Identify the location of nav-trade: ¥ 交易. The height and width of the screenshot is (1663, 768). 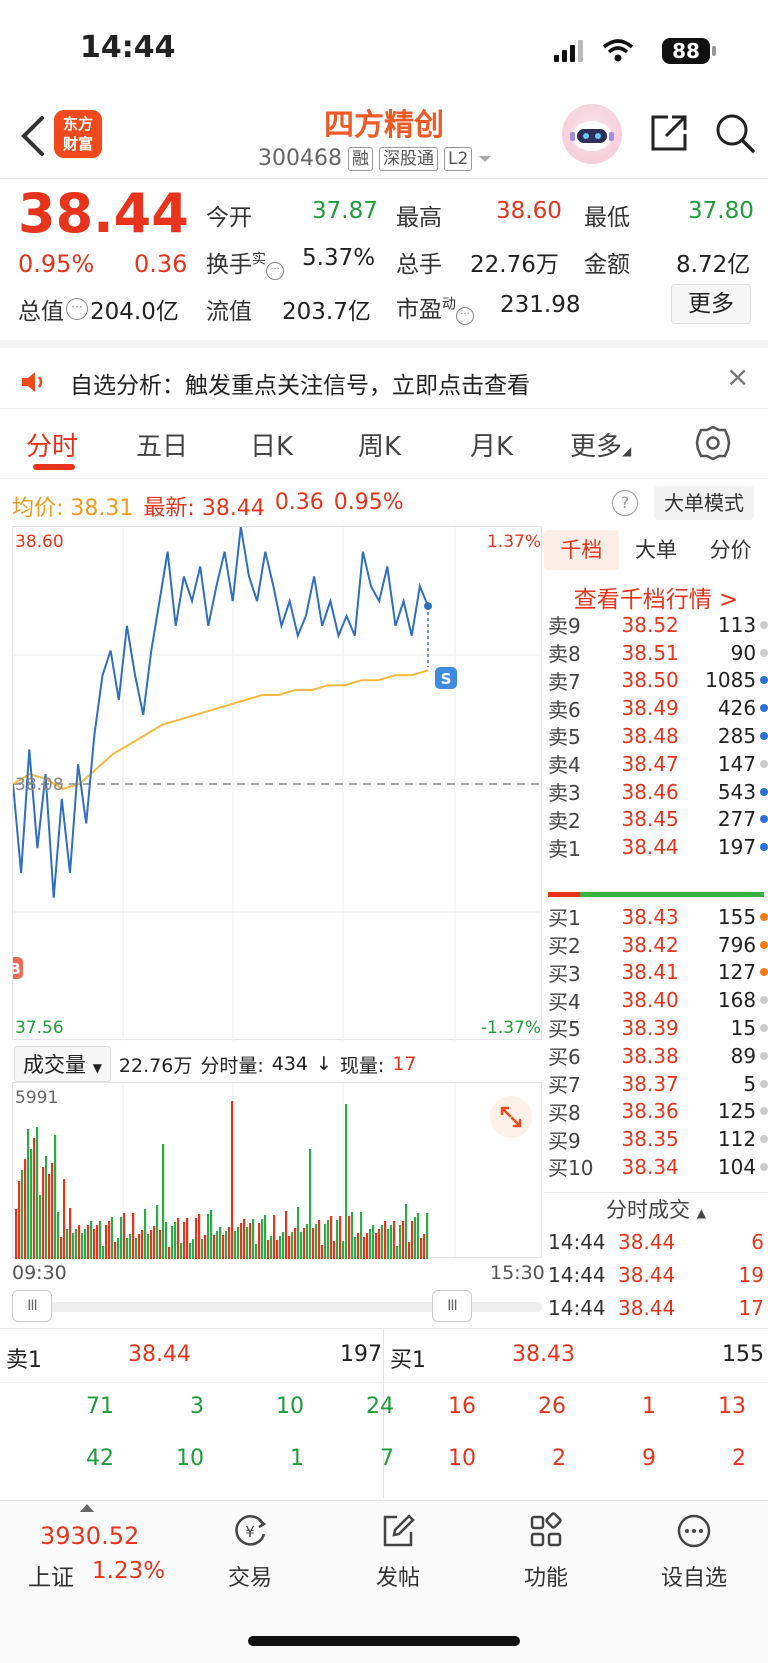
(250, 1552).